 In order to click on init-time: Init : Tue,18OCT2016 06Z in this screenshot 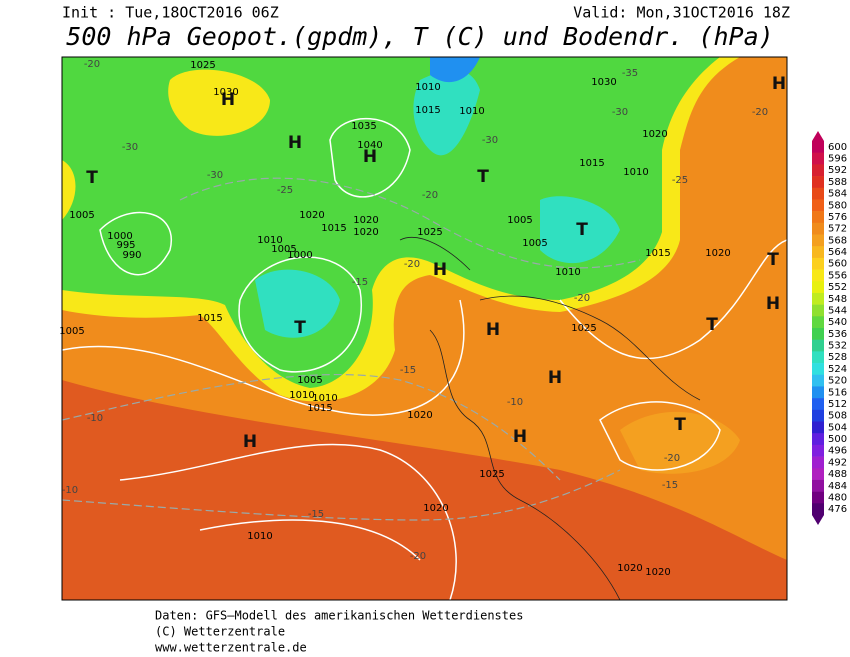, I will do `click(170, 13)`.